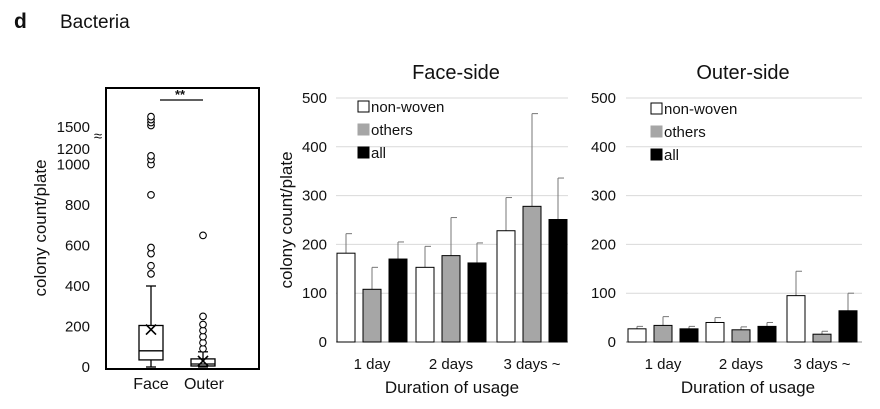  I want to click on outer-side-title: Outer-side, so click(742, 73).